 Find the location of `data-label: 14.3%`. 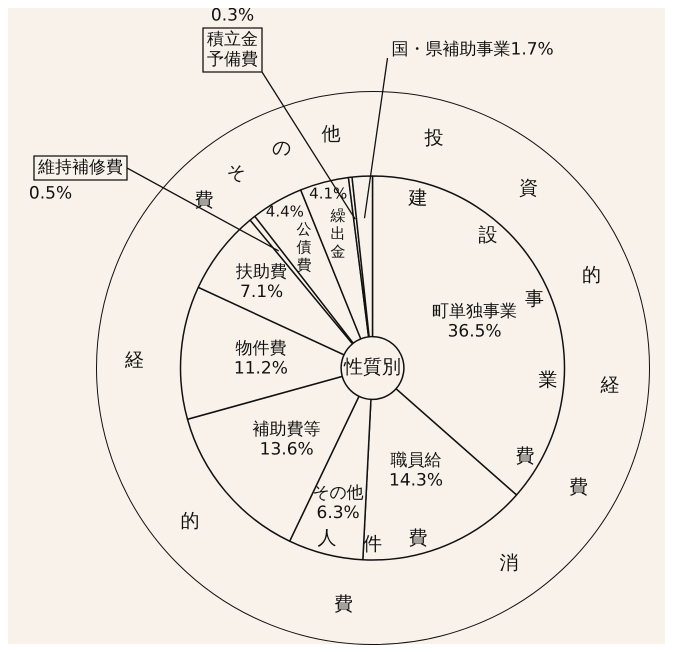

data-label: 14.3% is located at coordinates (416, 480).